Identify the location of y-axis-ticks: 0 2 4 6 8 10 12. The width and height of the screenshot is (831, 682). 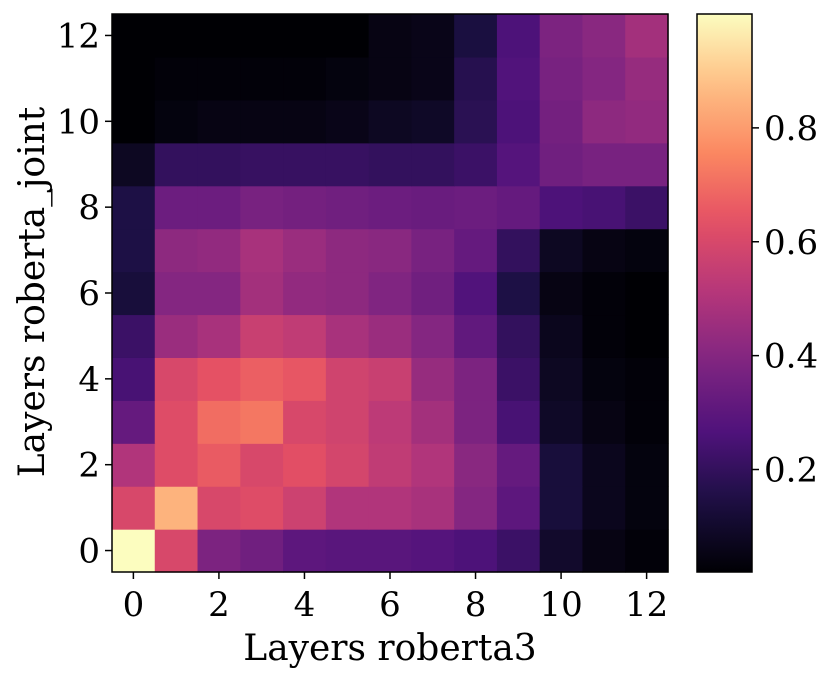
(84, 294).